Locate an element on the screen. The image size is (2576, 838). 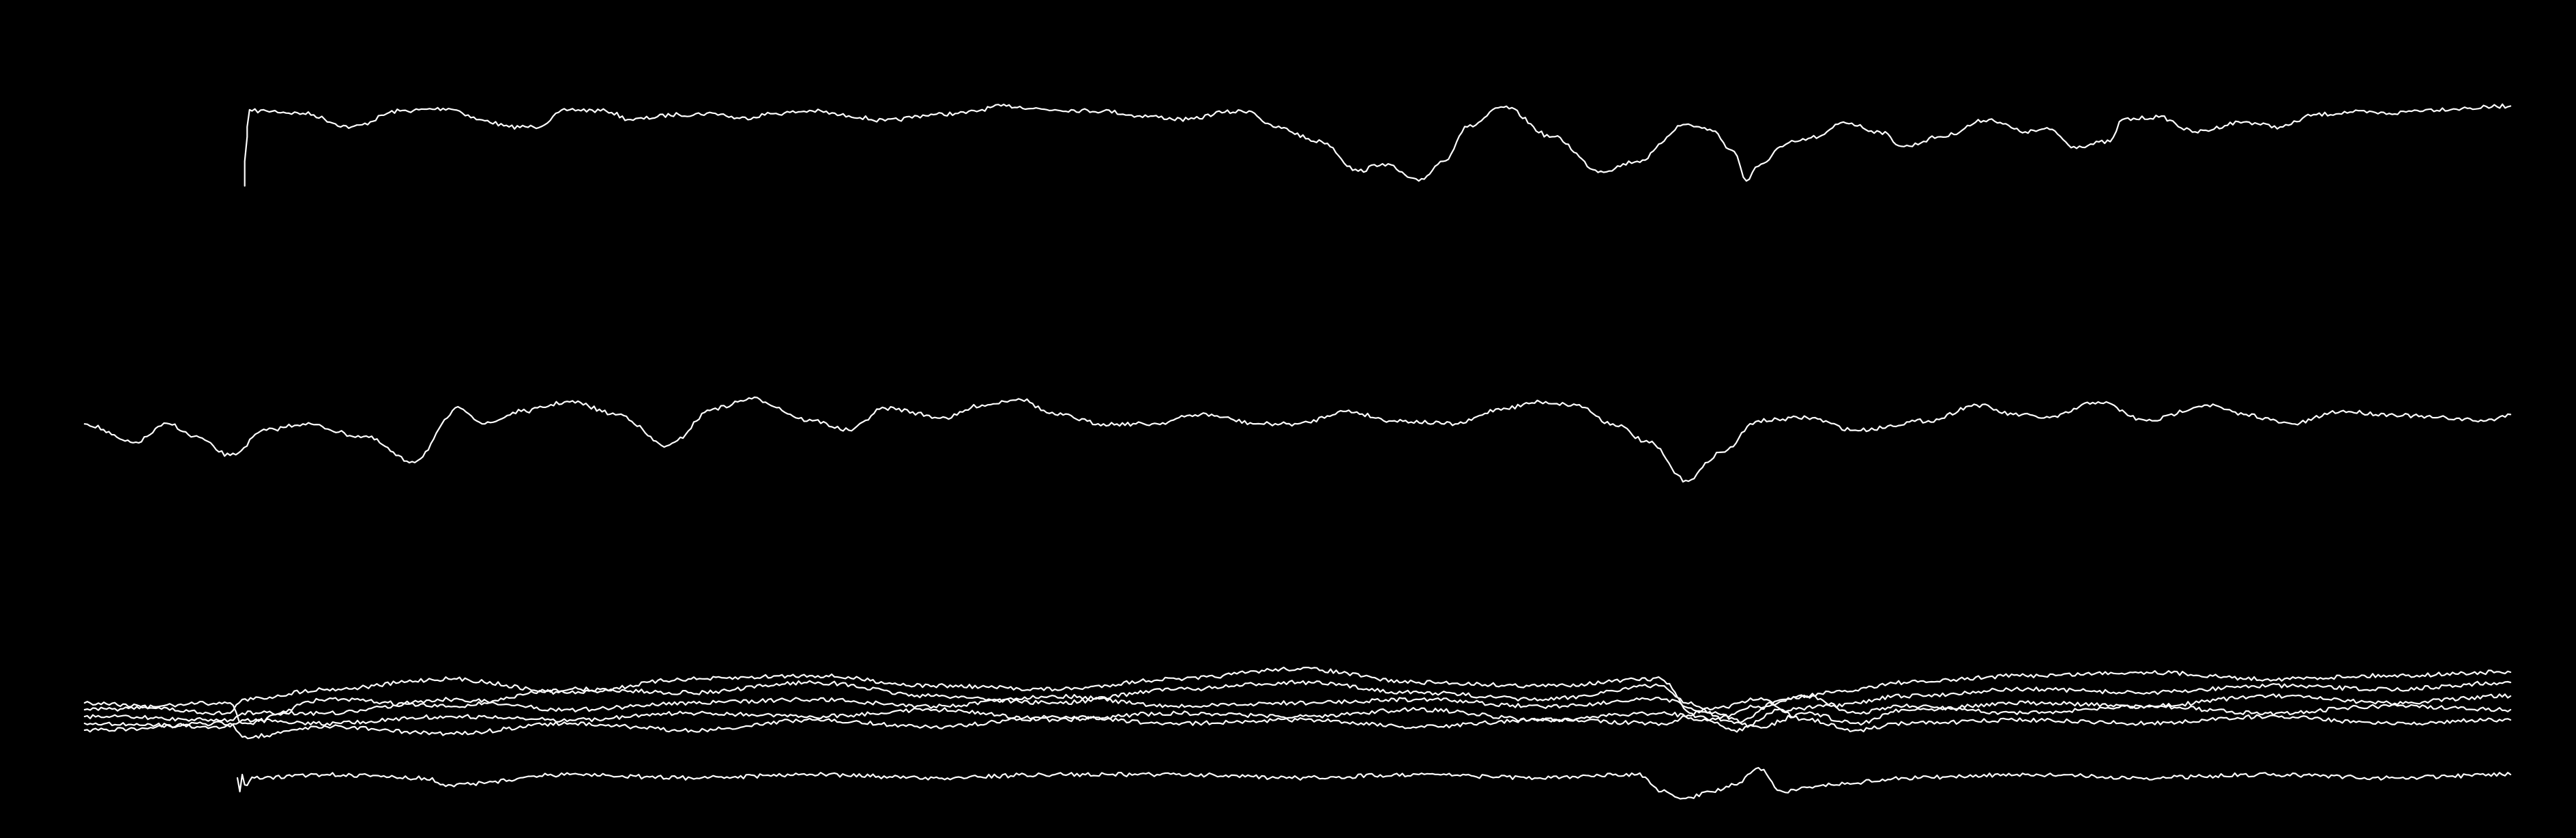
panel-top-trace is located at coordinates (1378, 145).